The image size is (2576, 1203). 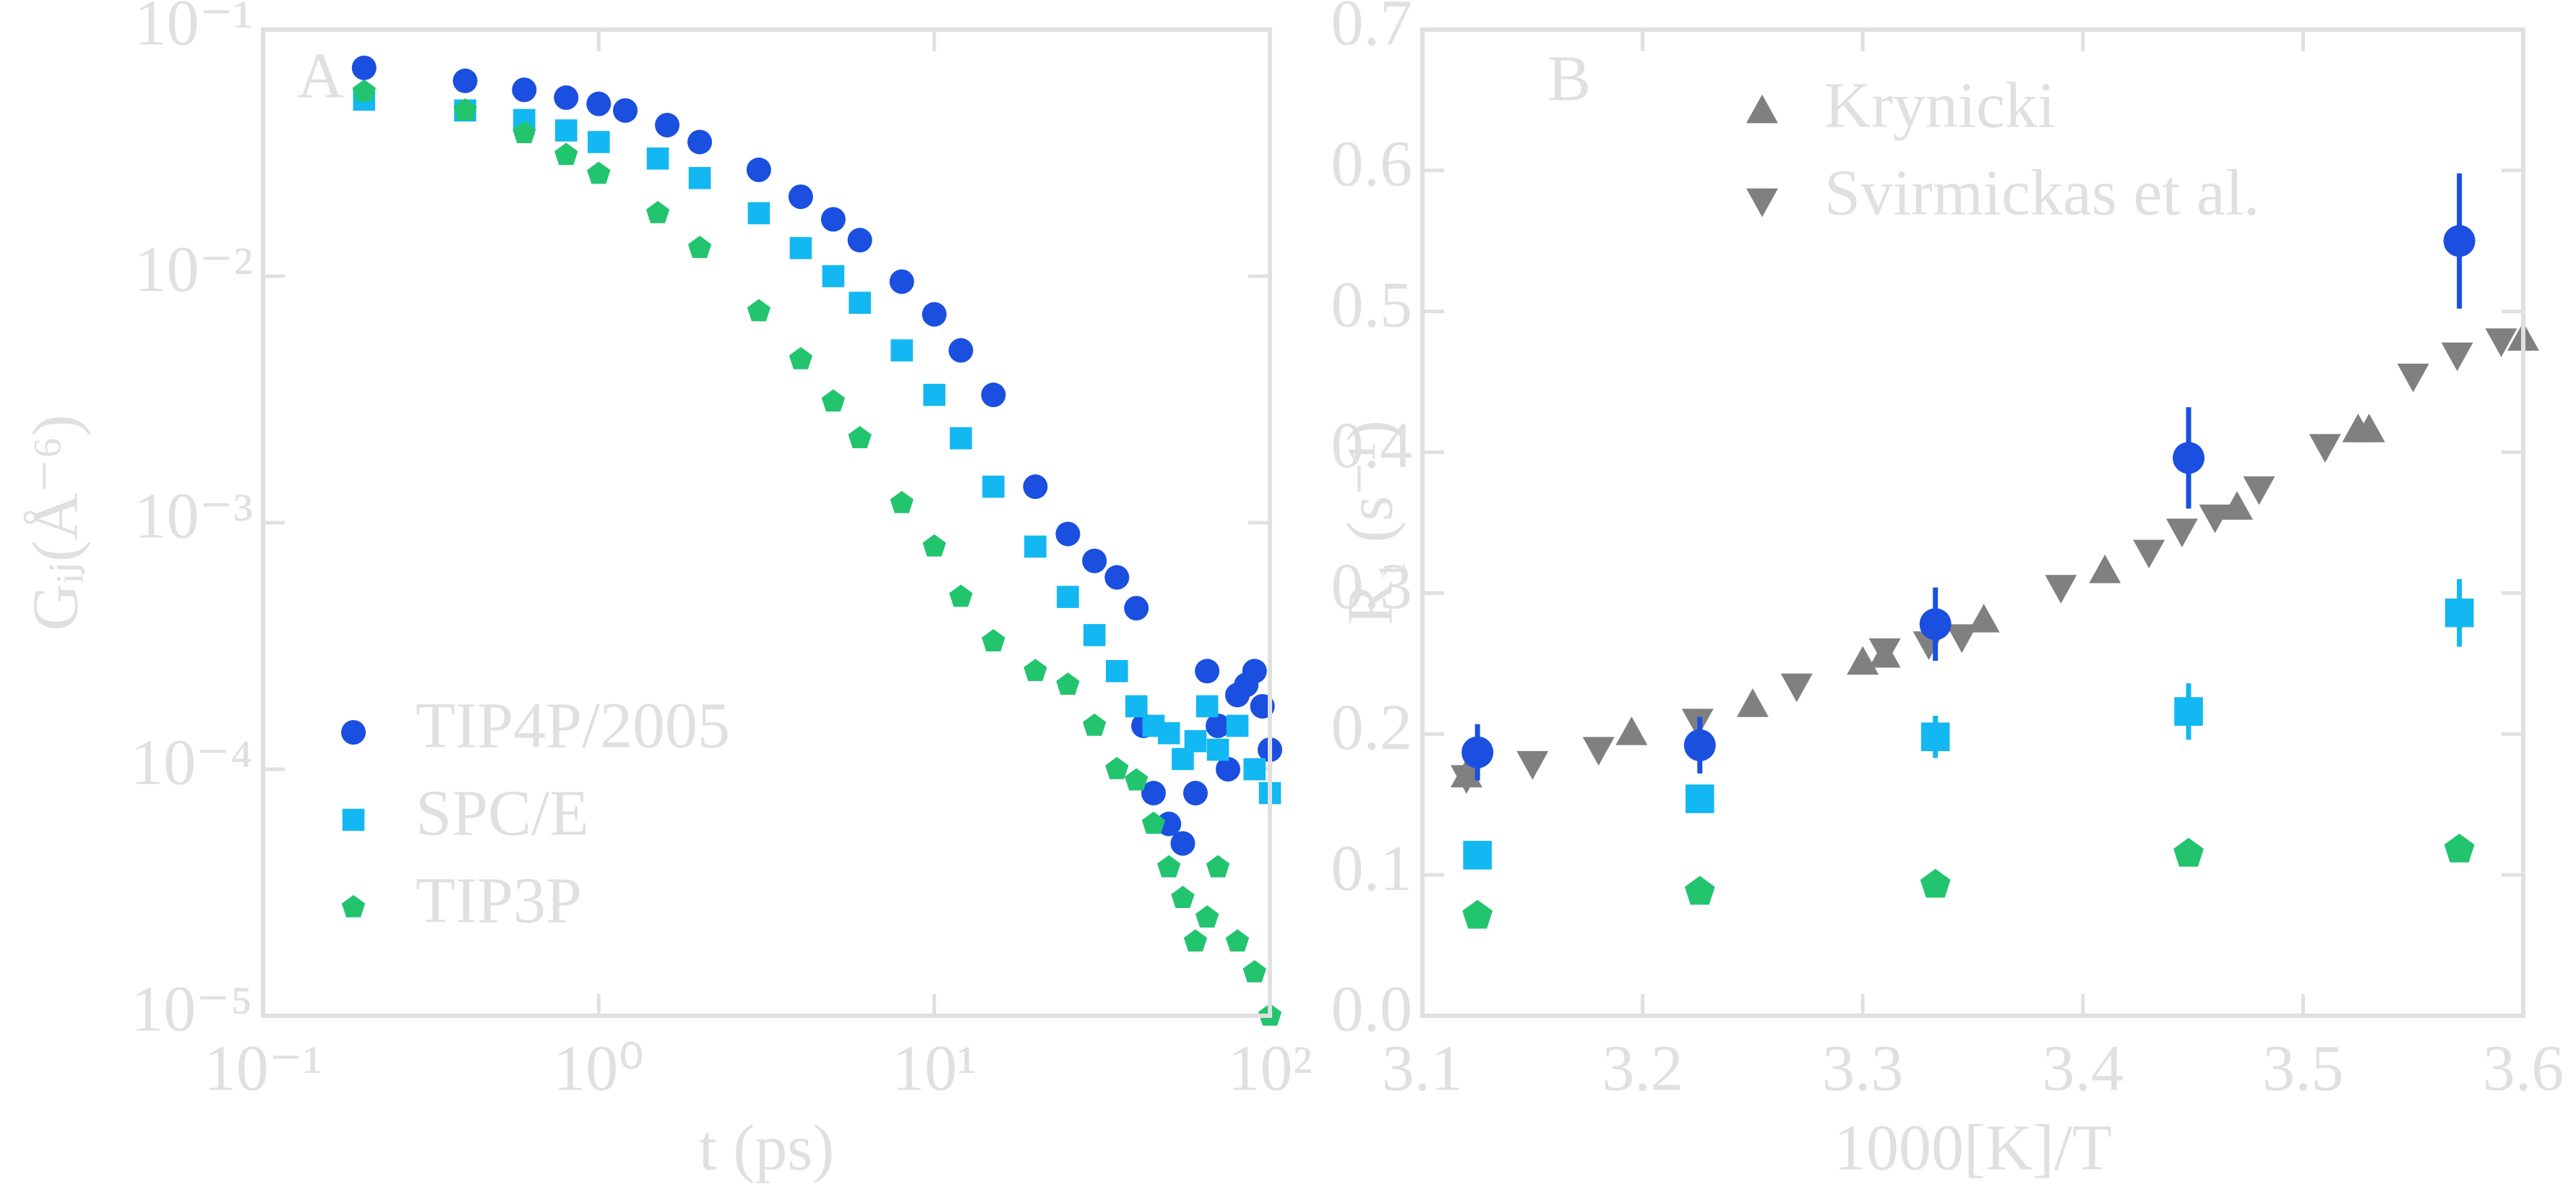 What do you see at coordinates (599, 1069) in the screenshot?
I see `x-tick-label: 10⁰` at bounding box center [599, 1069].